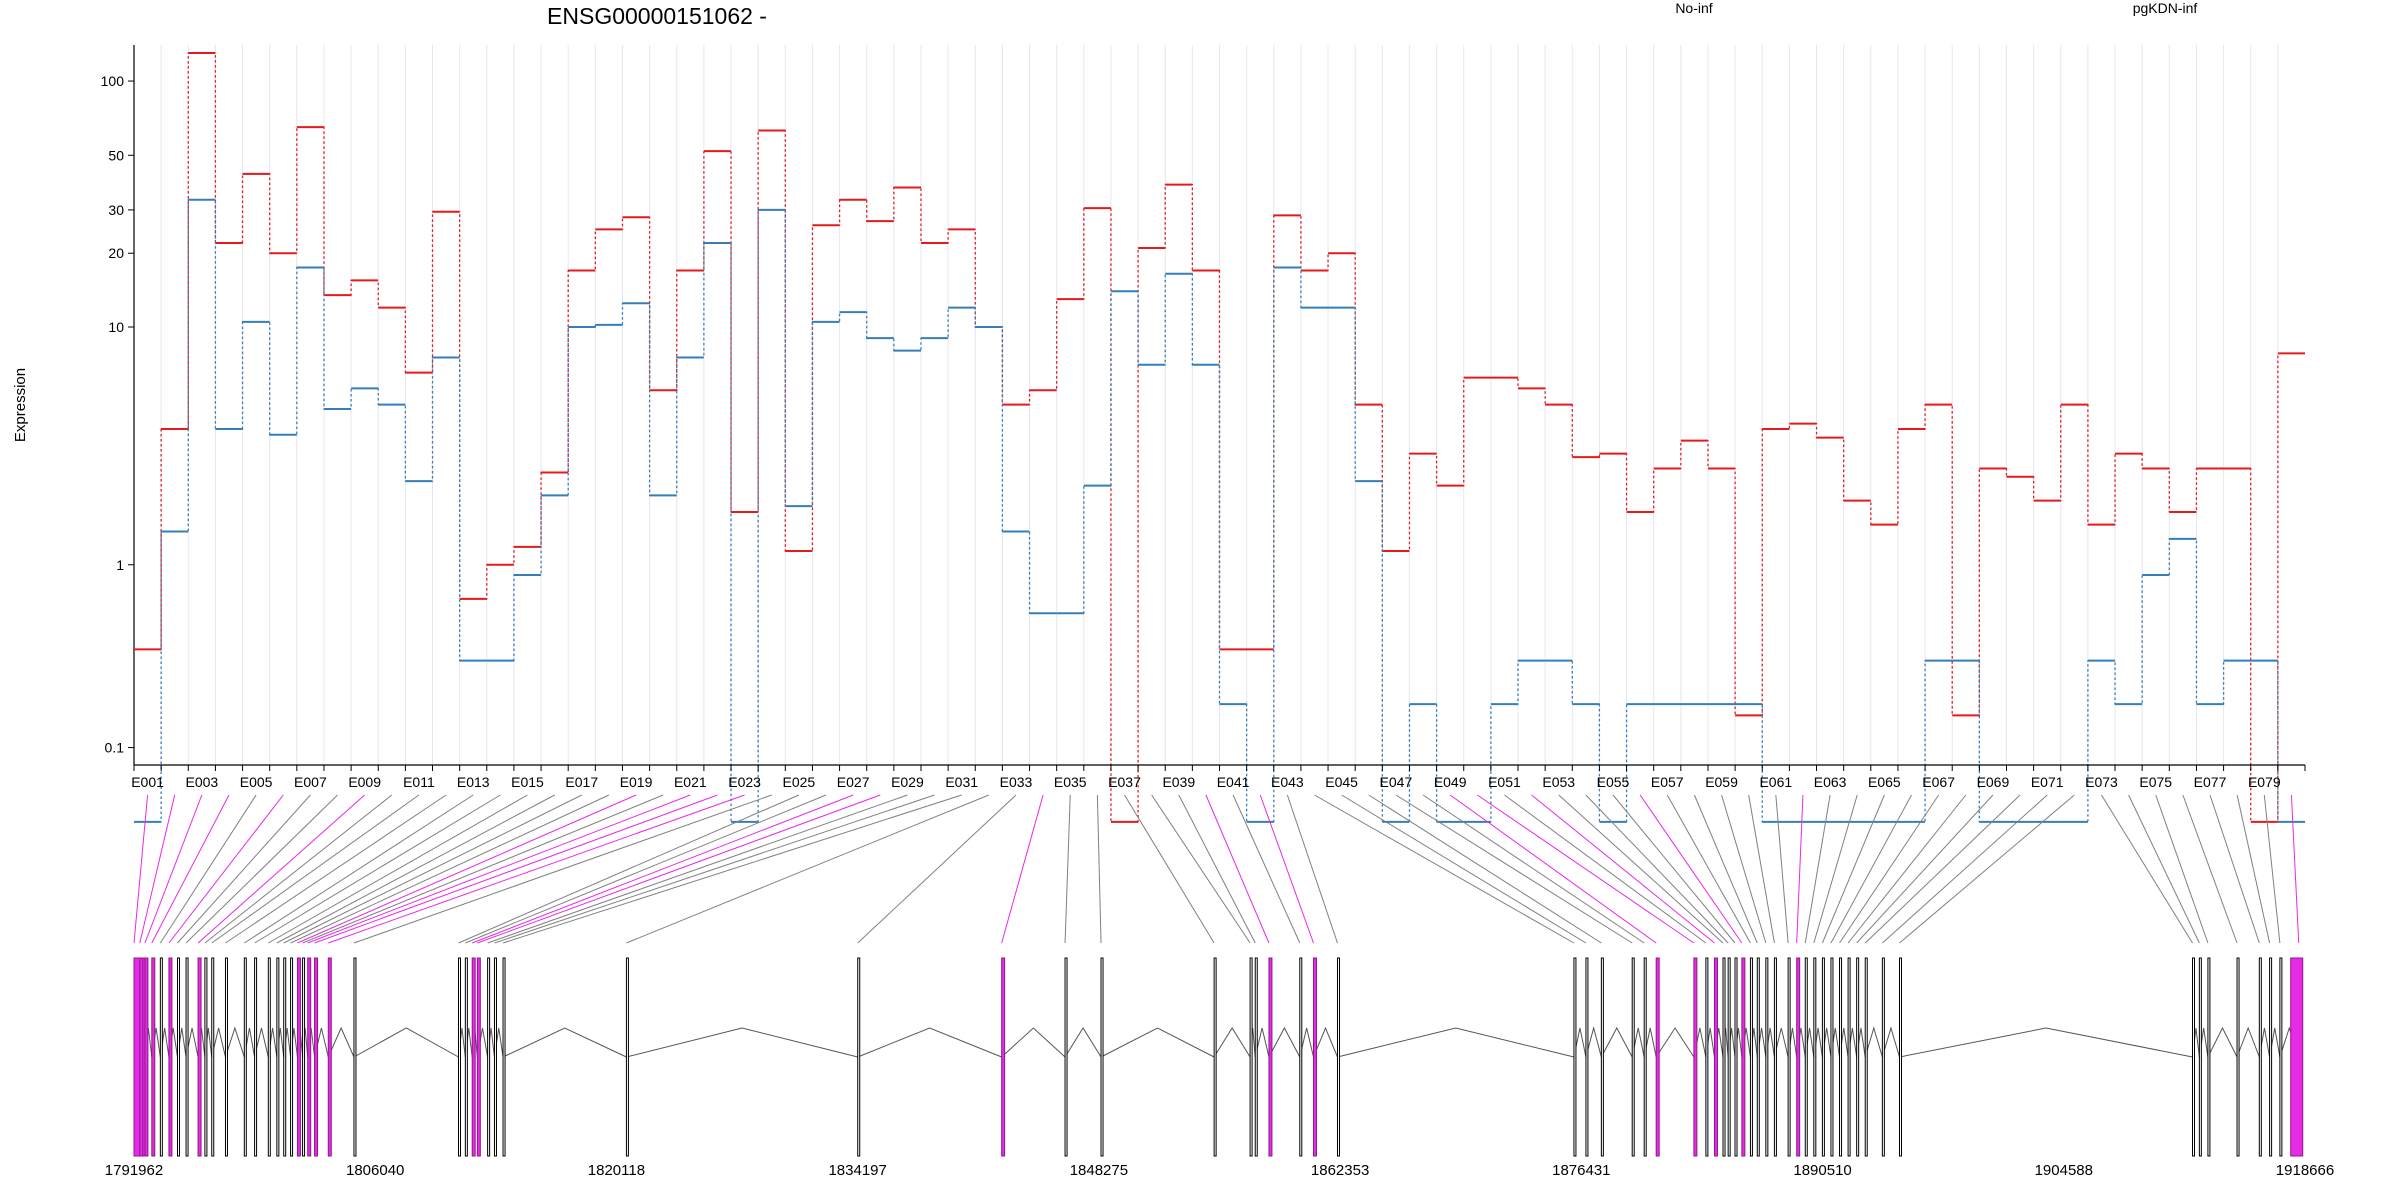  What do you see at coordinates (364, 782) in the screenshot?
I see `exon-tick-label: E009` at bounding box center [364, 782].